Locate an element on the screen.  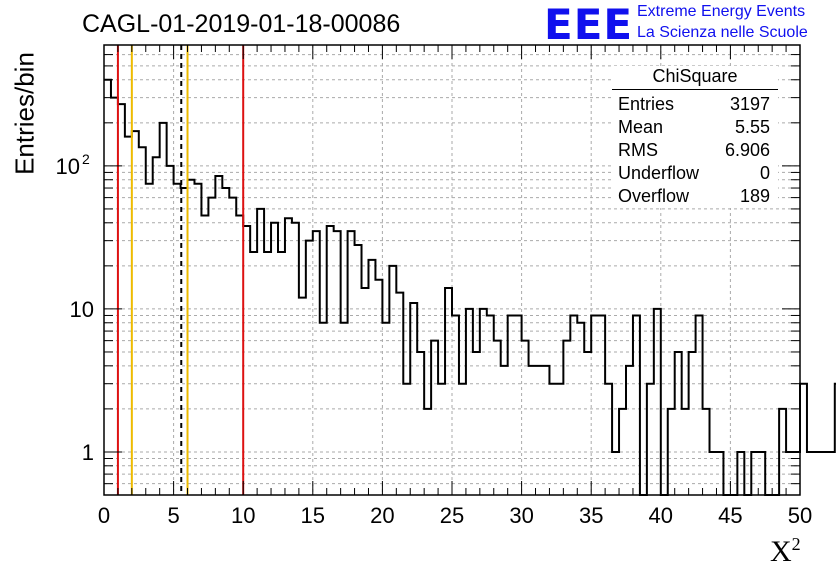
stats-label: RMS is located at coordinates (638, 150).